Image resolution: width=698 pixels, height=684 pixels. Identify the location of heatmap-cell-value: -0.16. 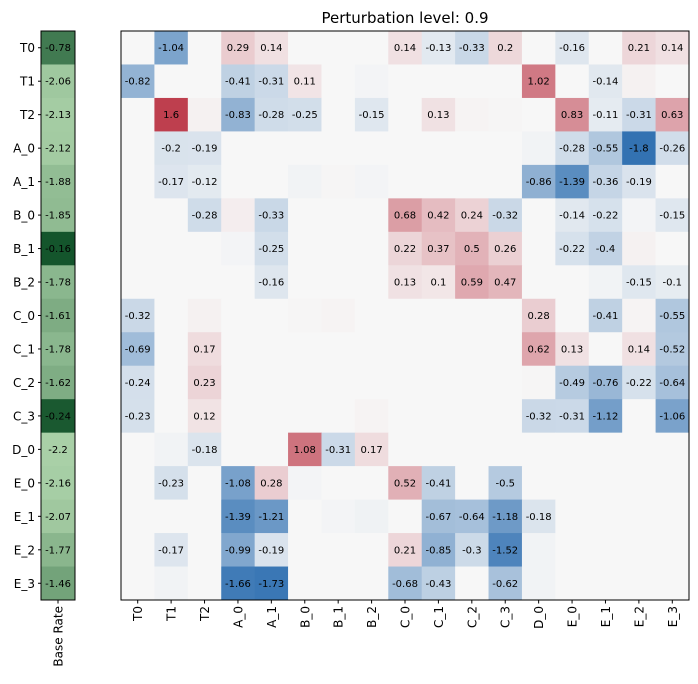
(572, 48).